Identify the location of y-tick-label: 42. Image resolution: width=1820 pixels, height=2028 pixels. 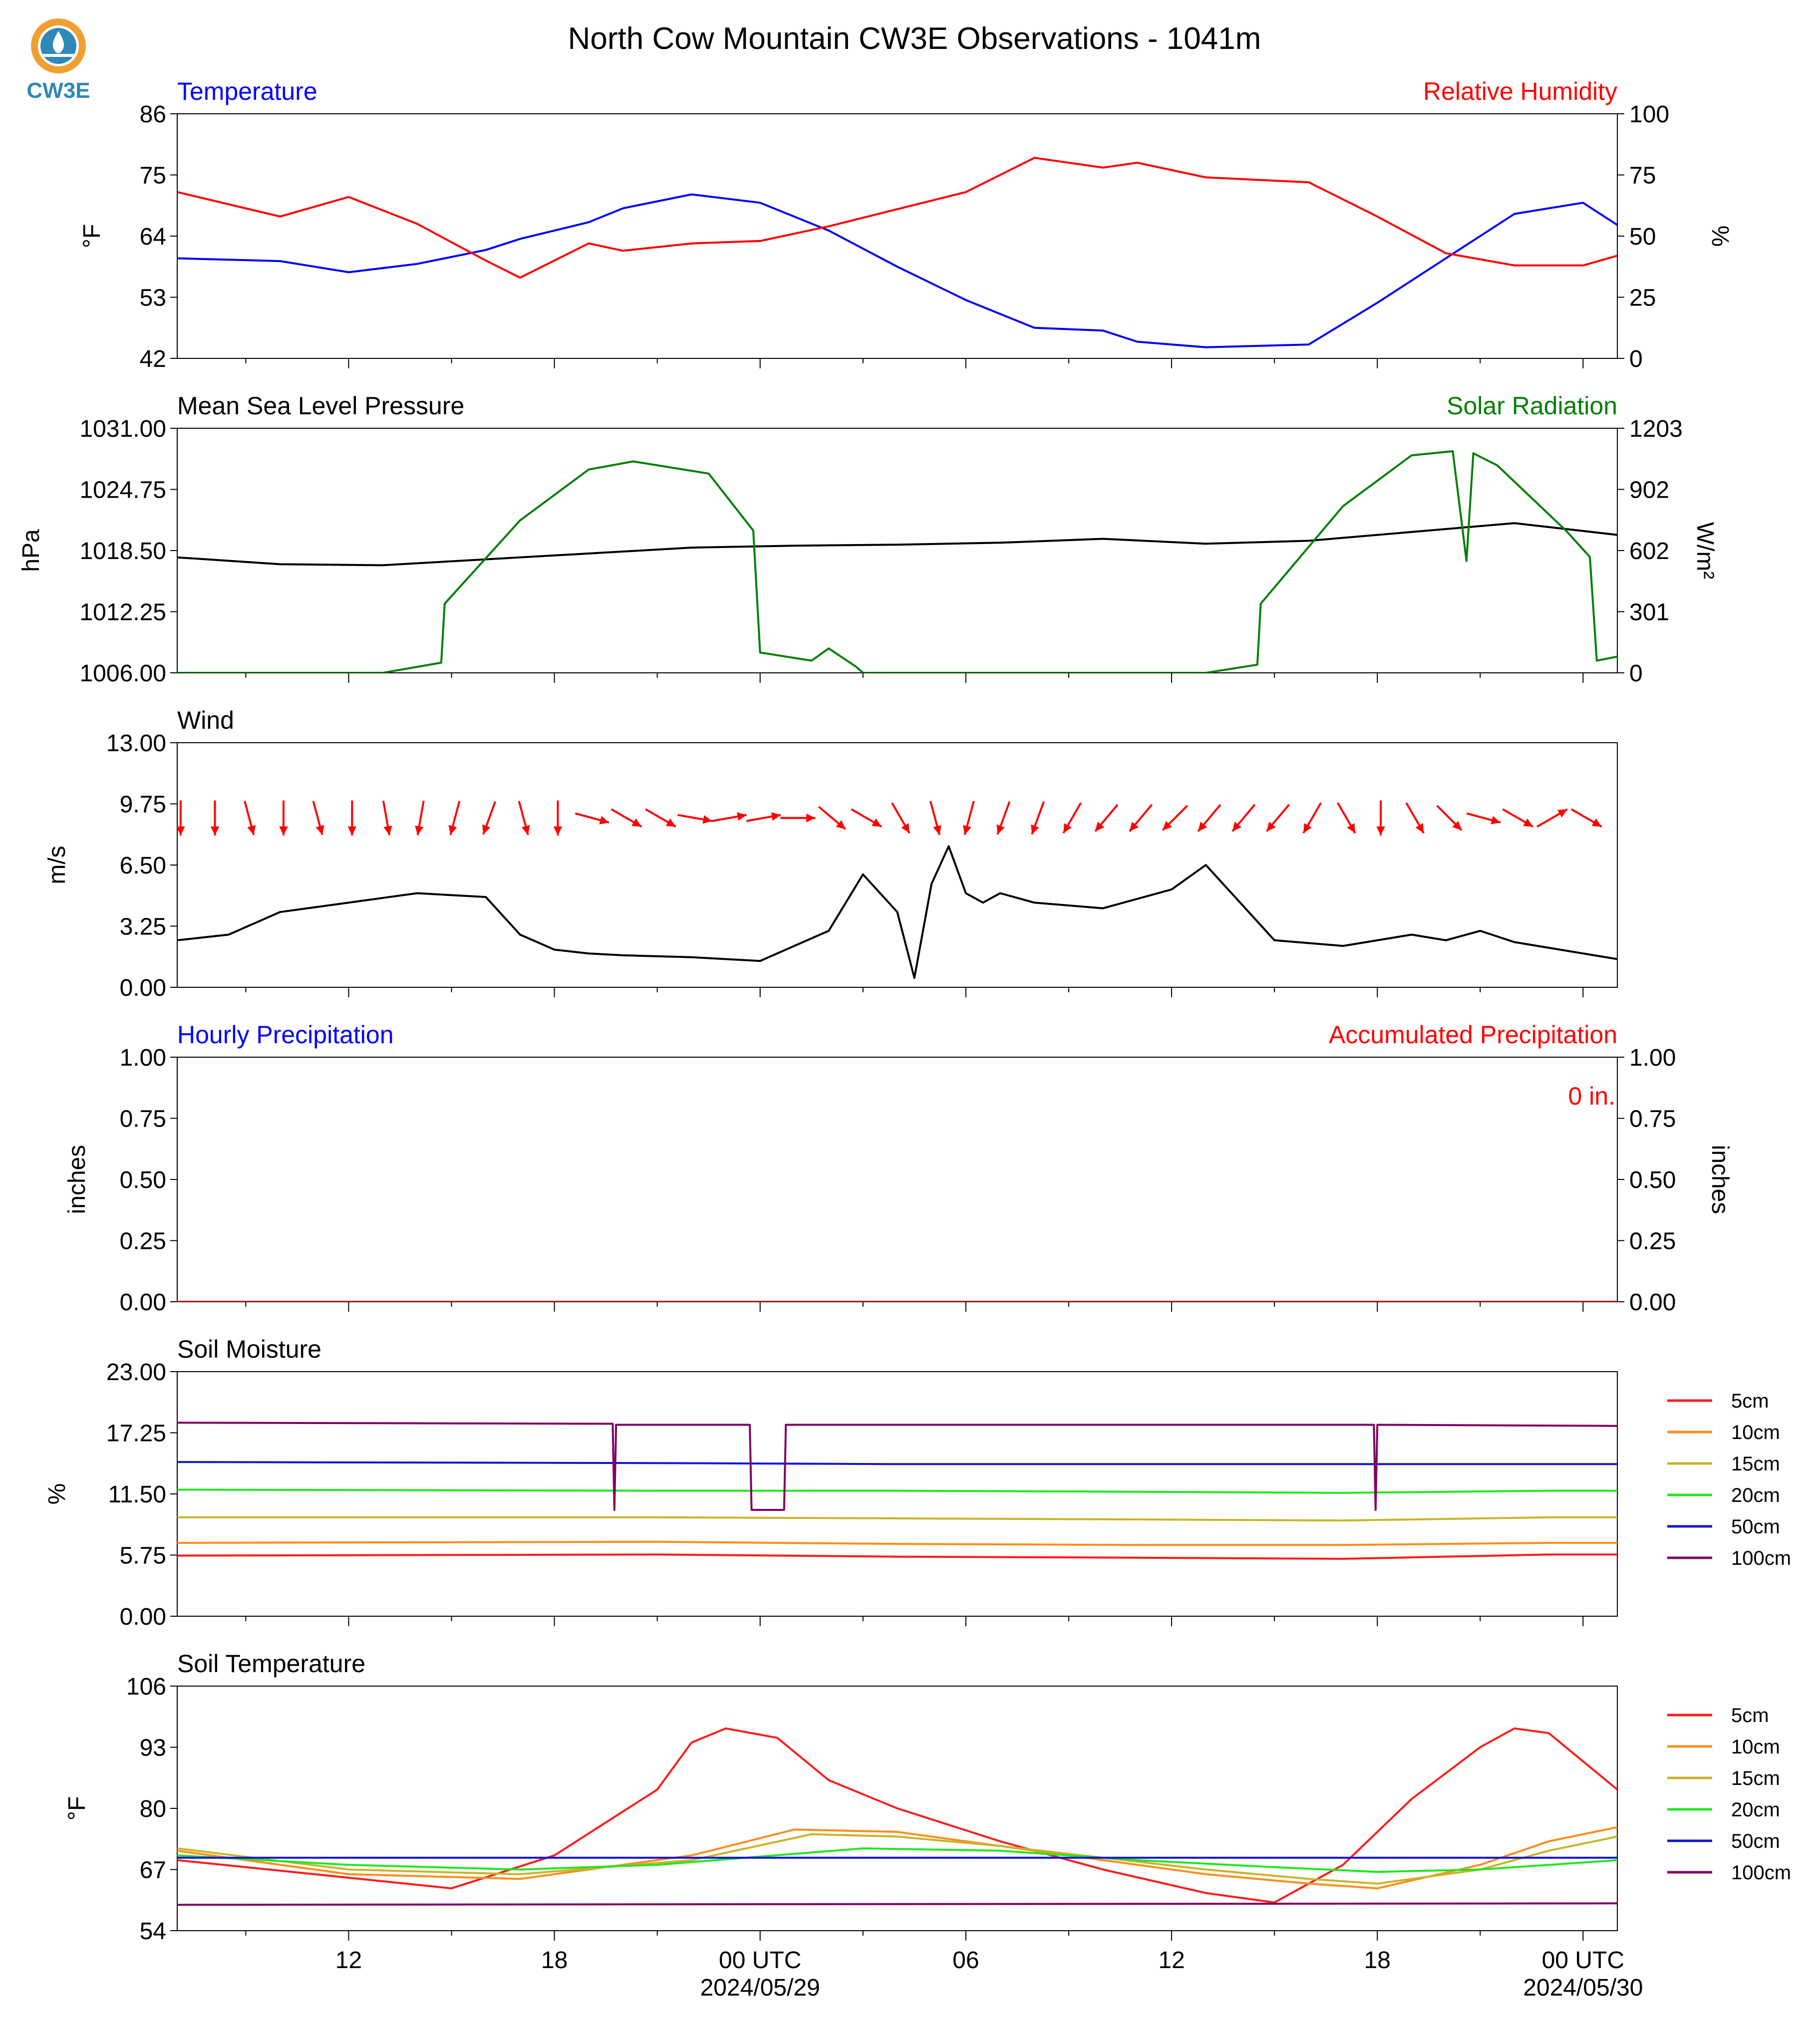
(153, 359).